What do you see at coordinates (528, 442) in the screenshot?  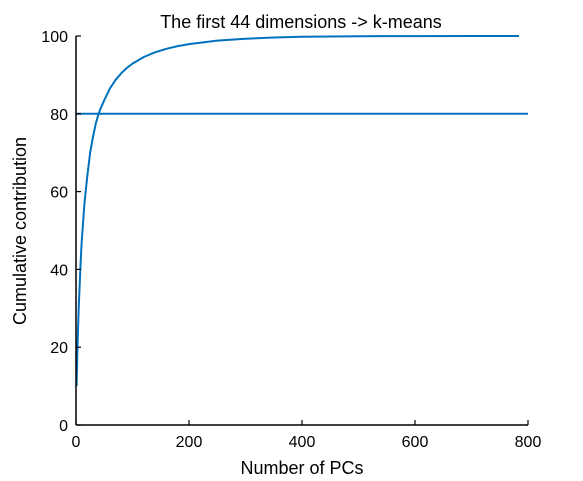 I see `x-tick-label: 800` at bounding box center [528, 442].